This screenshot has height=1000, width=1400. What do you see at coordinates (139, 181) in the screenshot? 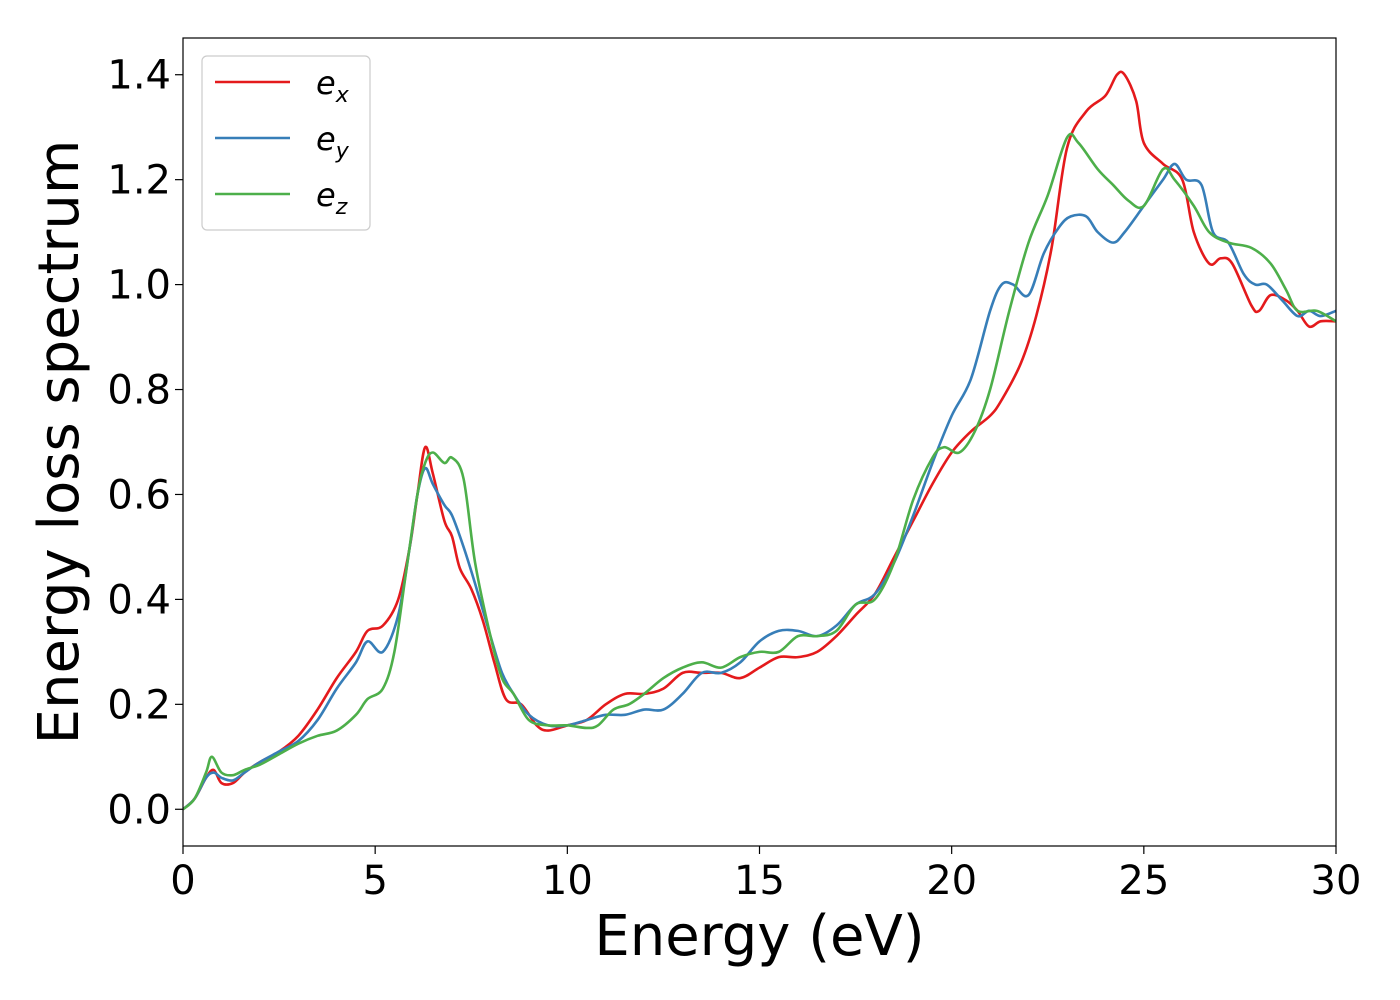
I see `y-tick-label: 1.2` at bounding box center [139, 181].